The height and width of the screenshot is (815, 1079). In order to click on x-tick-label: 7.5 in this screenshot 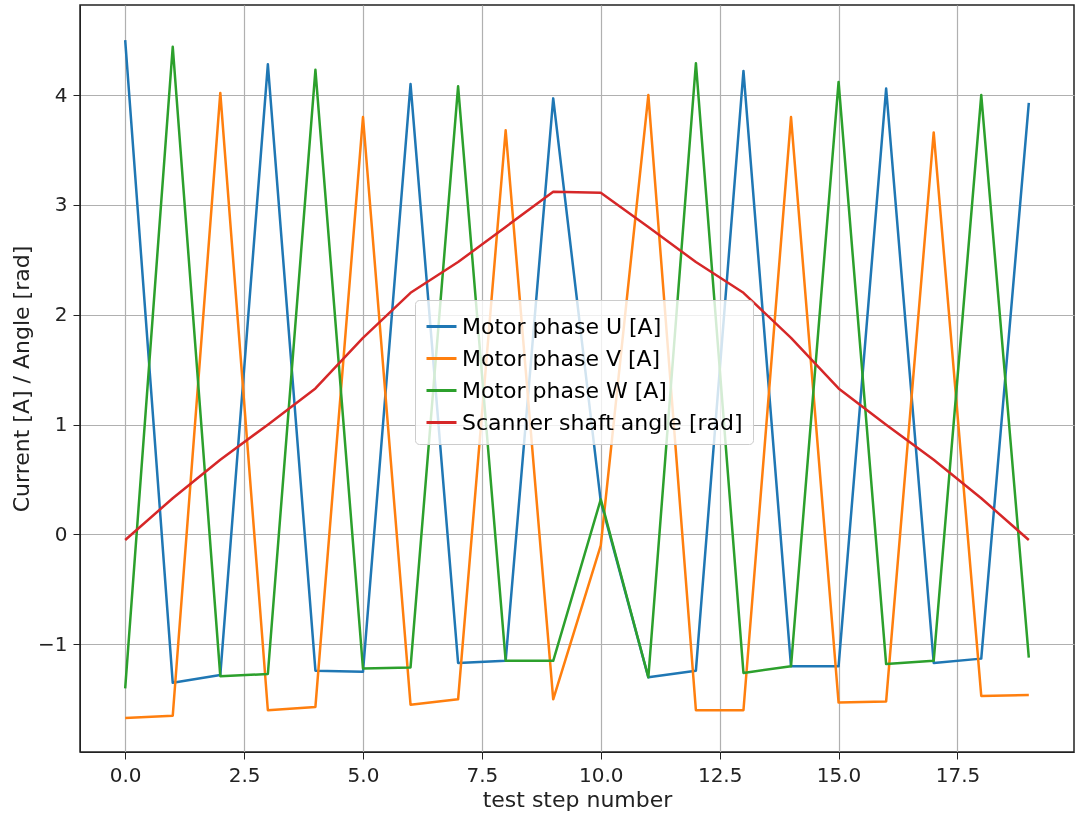, I will do `click(482, 774)`.